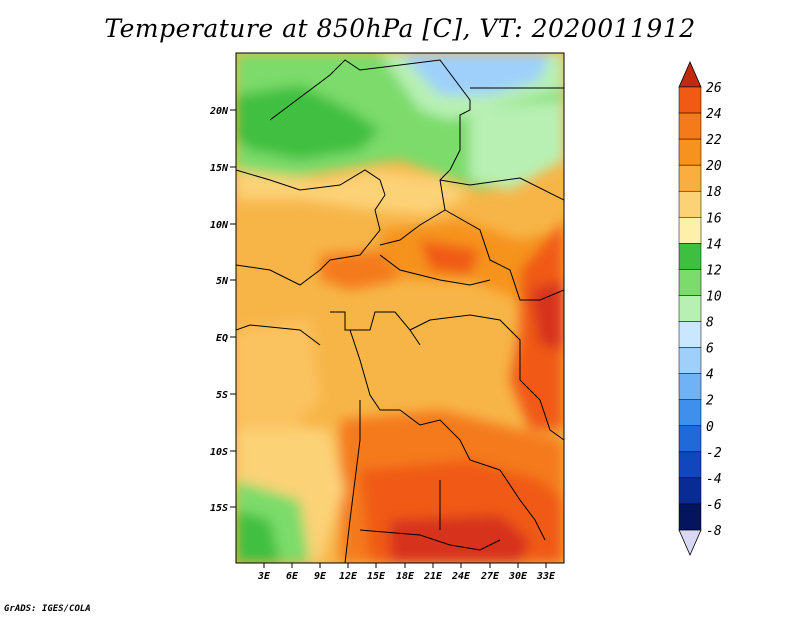 The width and height of the screenshot is (800, 618). I want to click on colorbar-label: 2, so click(710, 401).